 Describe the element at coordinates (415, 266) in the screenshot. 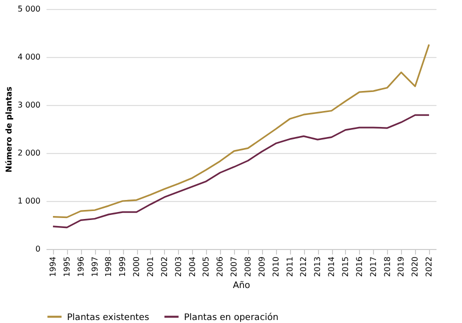

I see `x-tick-label: 2020` at that location.